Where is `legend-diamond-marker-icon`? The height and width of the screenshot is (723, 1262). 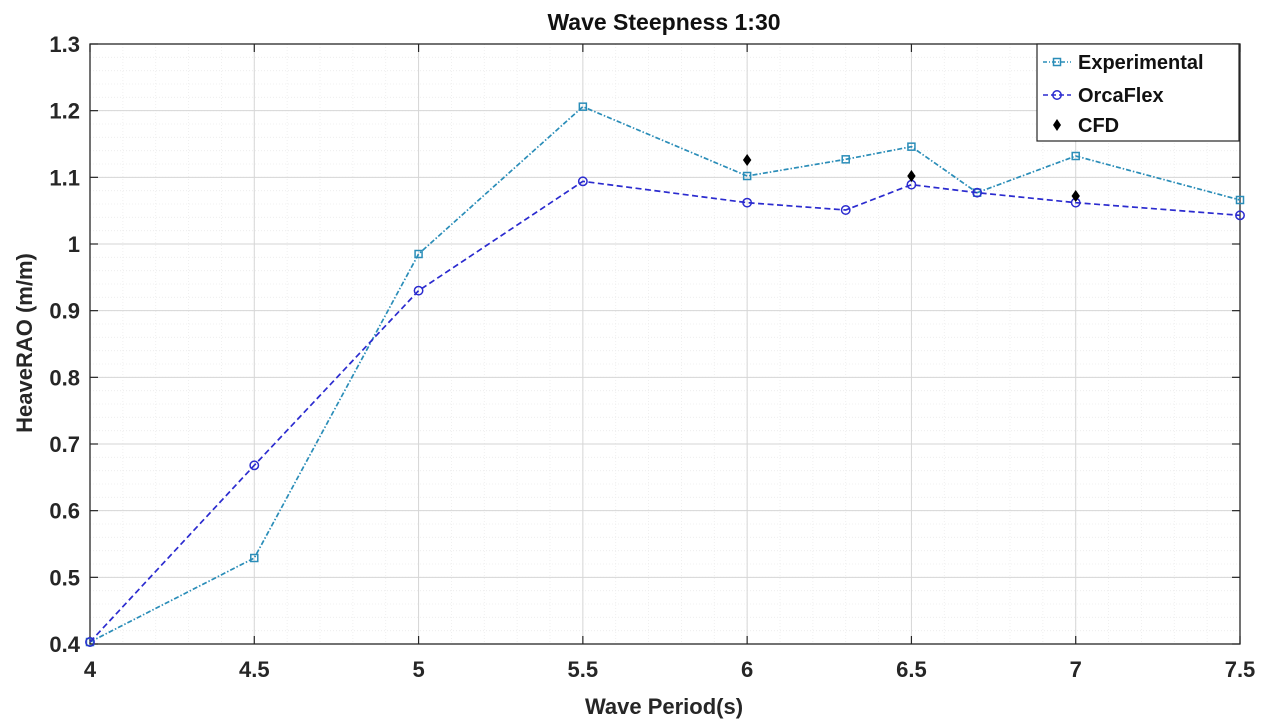 legend-diamond-marker-icon is located at coordinates (1057, 125).